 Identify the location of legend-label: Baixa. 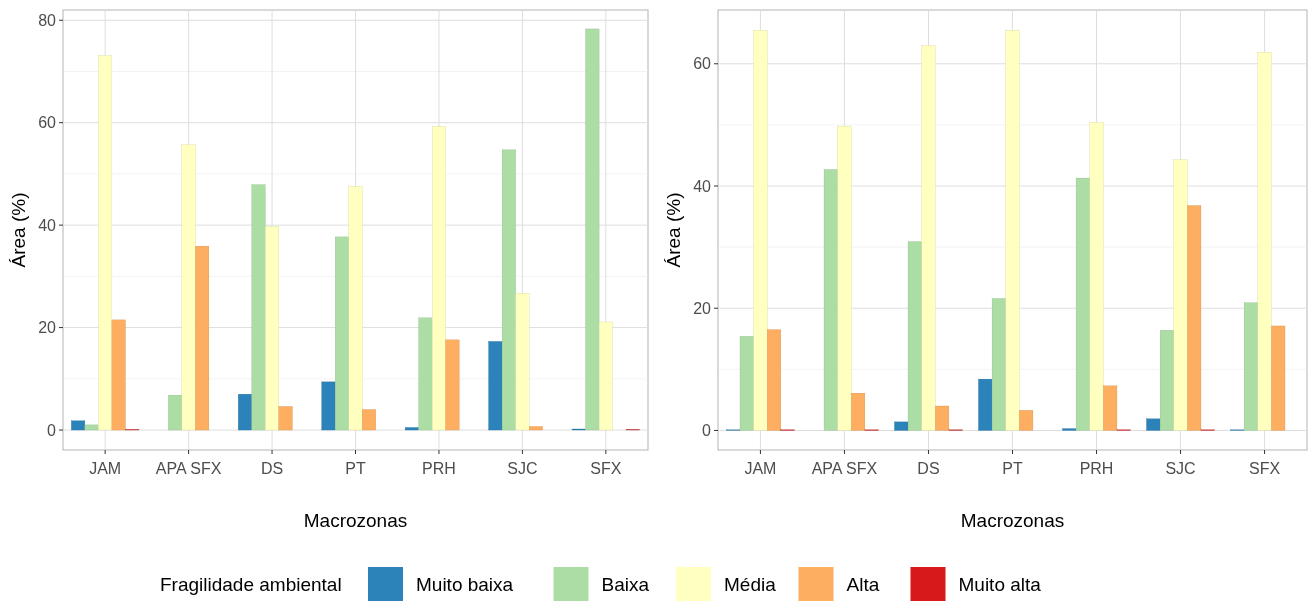
(625, 584).